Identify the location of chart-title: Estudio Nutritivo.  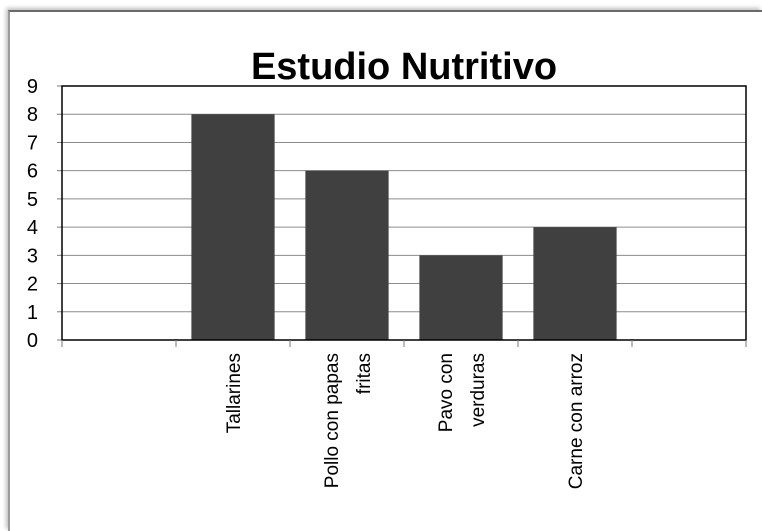
(404, 67).